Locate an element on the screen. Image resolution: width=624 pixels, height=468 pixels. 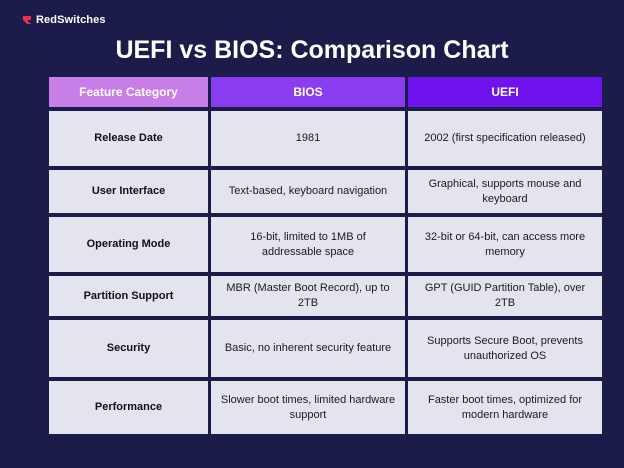
uefi-cell: 32-bit or 64-bit, can access more memory is located at coordinates (505, 244).